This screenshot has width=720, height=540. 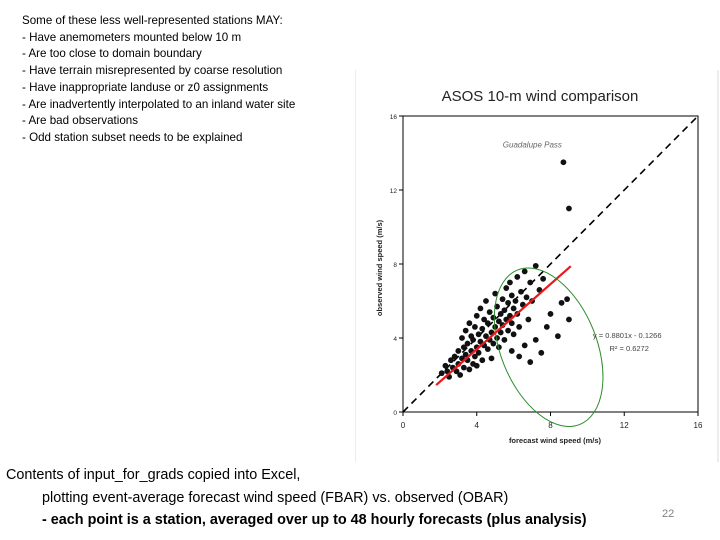 I want to click on slide-number: 22, so click(x=668, y=514).